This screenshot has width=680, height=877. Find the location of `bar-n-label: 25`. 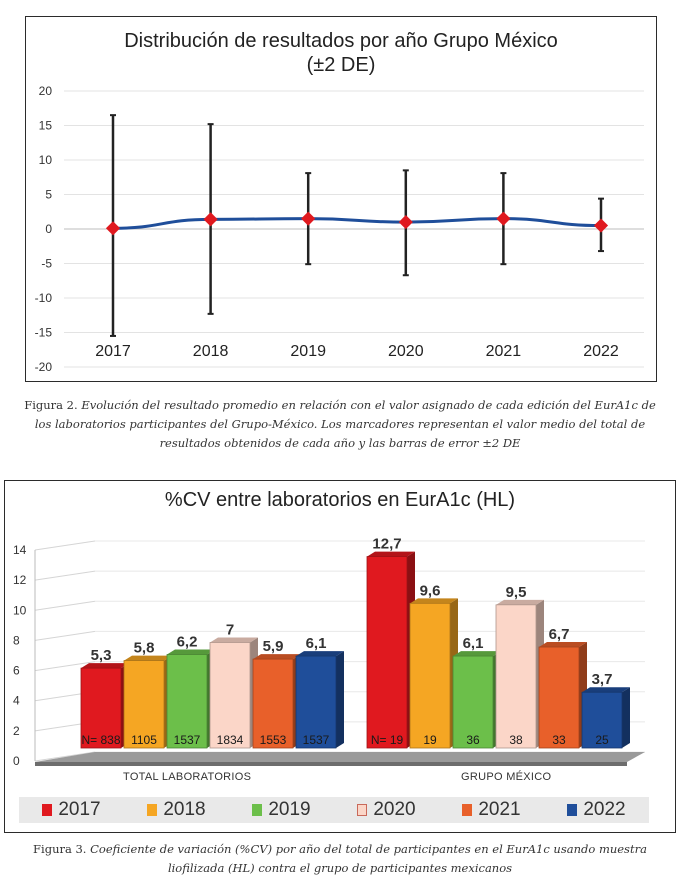

bar-n-label: 25 is located at coordinates (602, 740).